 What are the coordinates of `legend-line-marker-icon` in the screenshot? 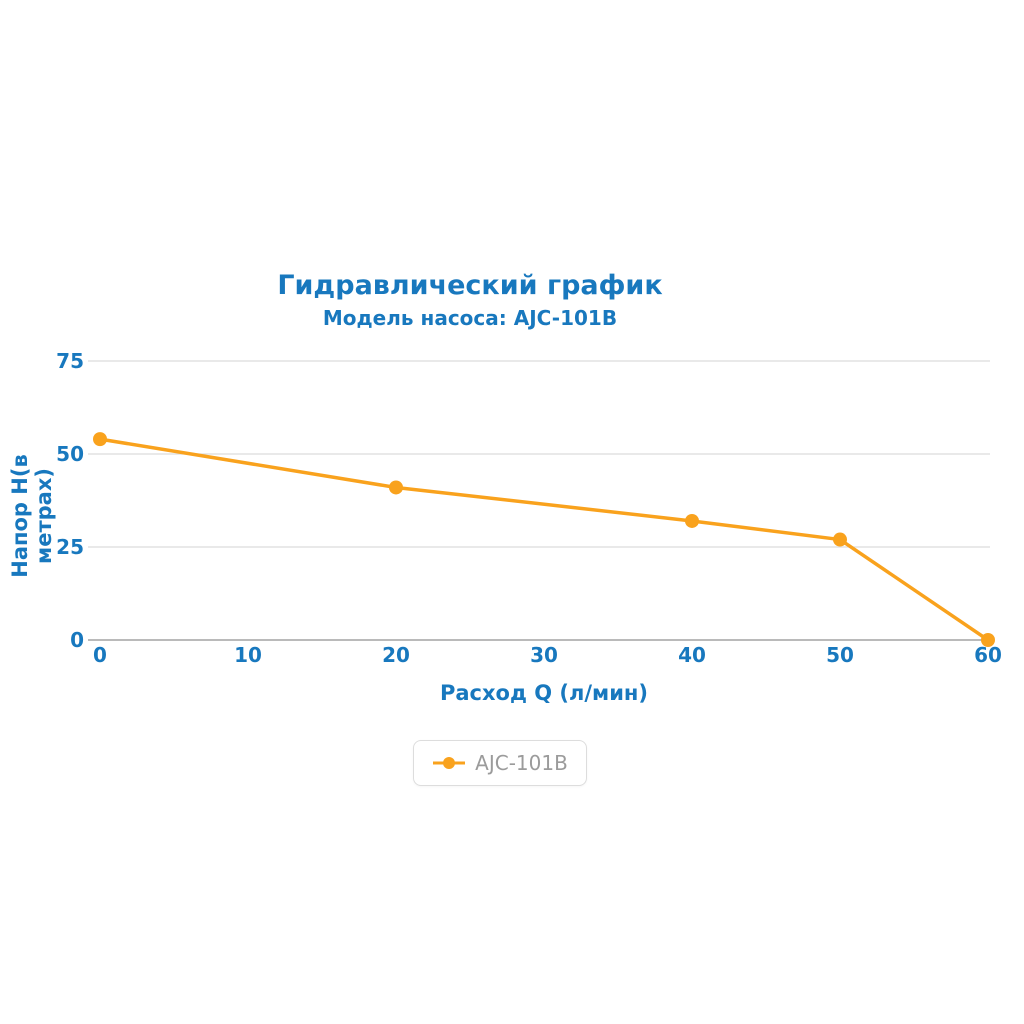 It's located at (449, 763).